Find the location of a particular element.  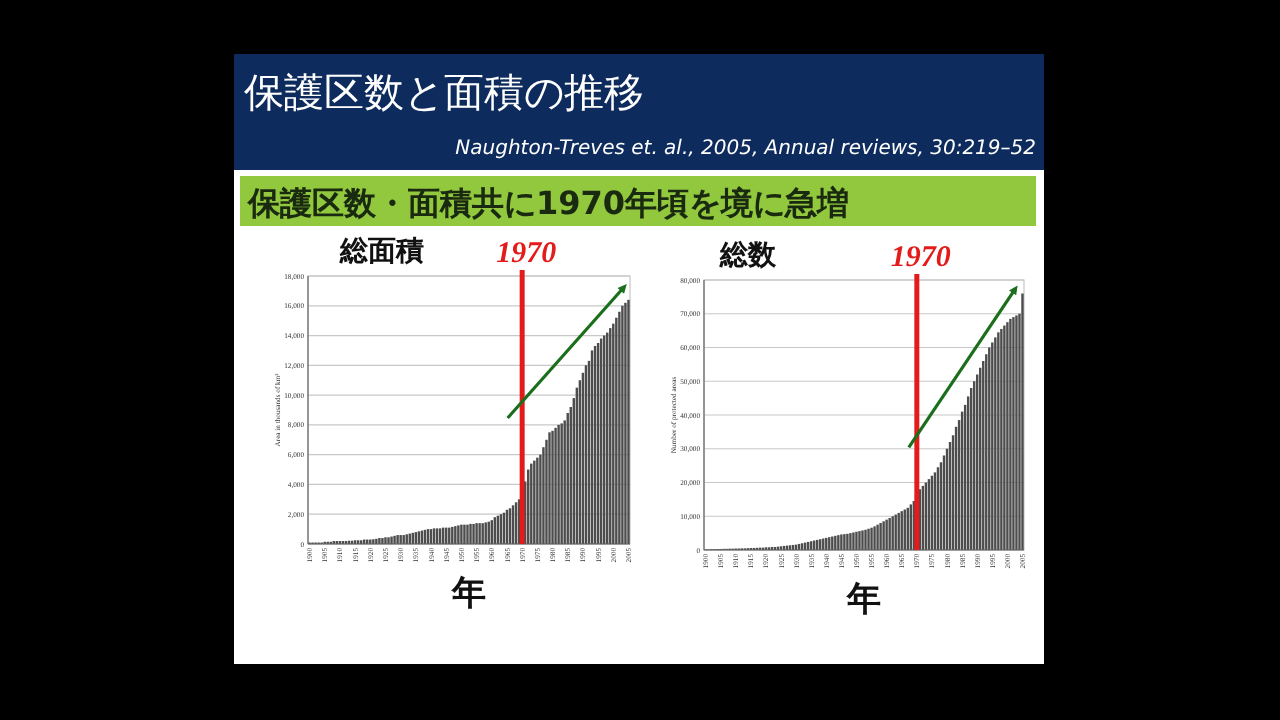

text: 保護区数・面積共に1970年頃を境に急増 is located at coordinates (548, 203).